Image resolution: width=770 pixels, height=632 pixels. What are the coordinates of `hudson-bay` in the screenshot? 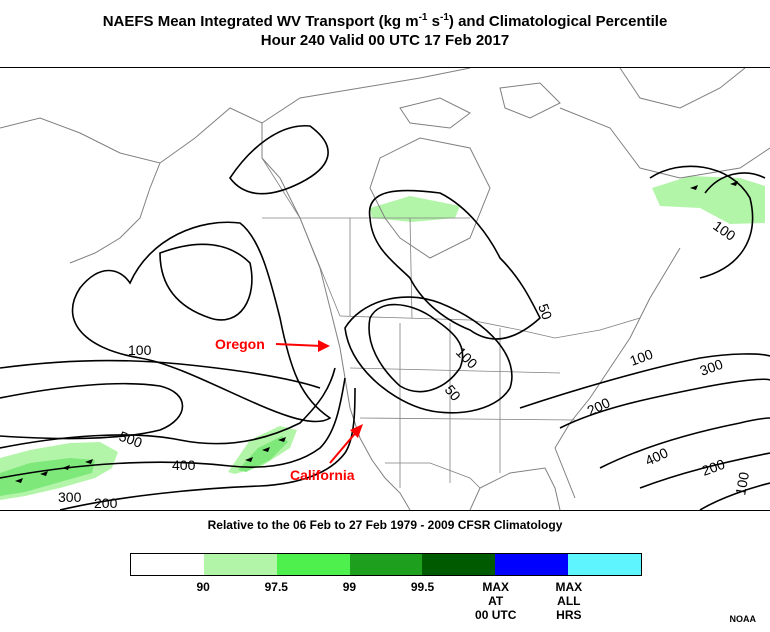 It's located at (430, 198).